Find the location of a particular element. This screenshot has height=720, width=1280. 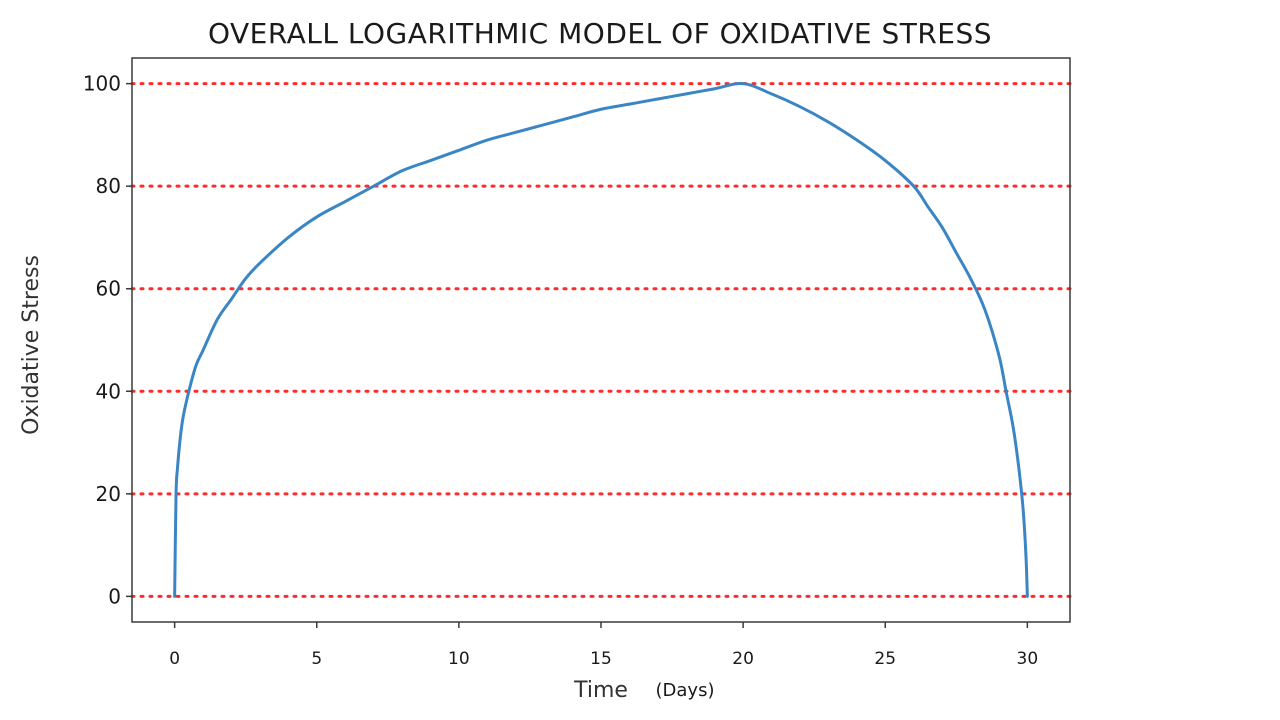

y-axis-label: Oxidative Stress is located at coordinates (31, 345).